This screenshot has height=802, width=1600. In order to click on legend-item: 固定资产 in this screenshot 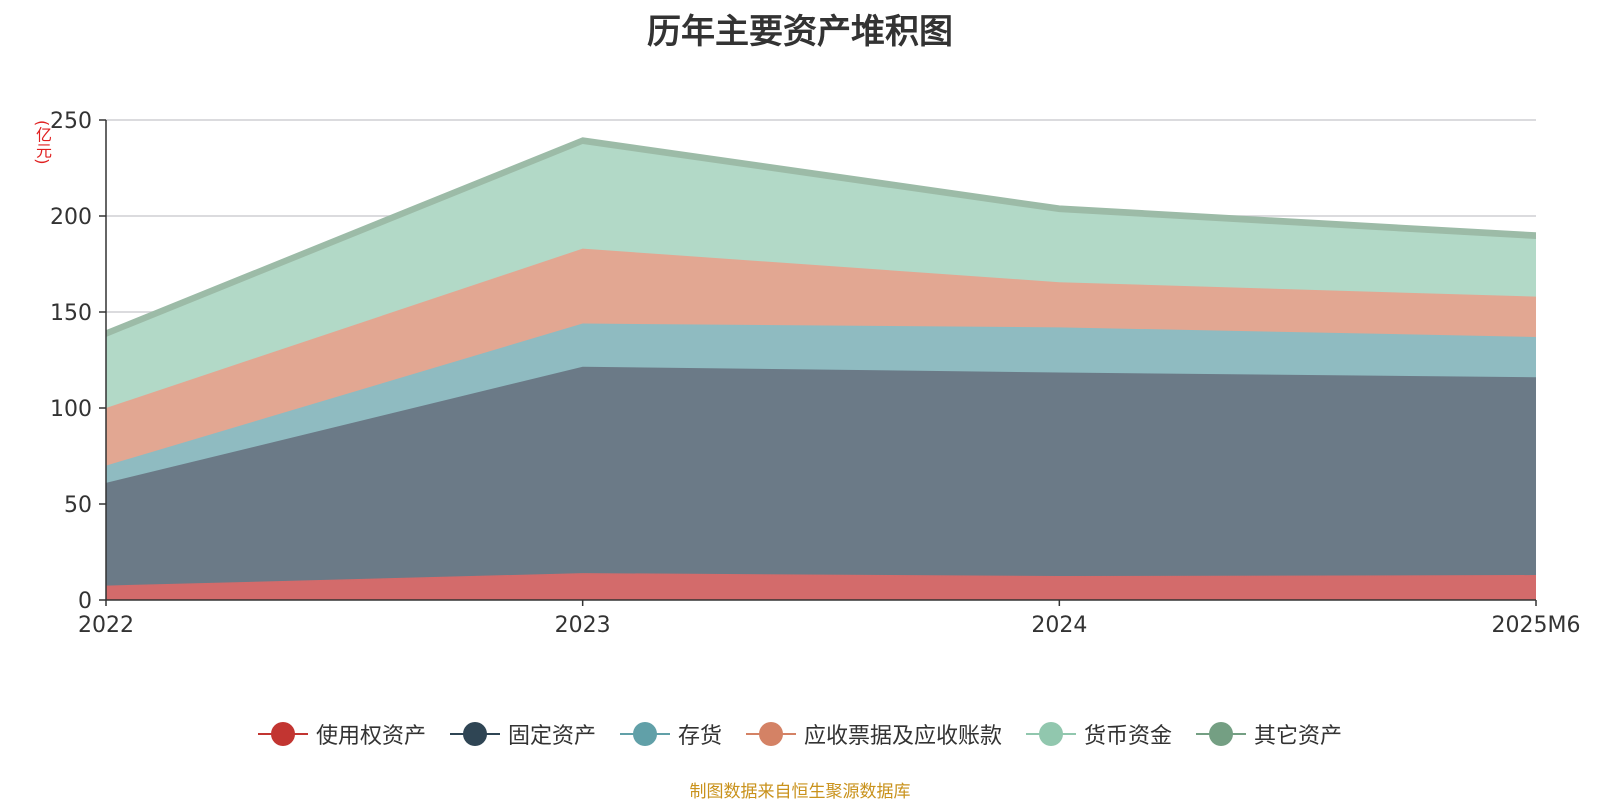, I will do `click(522, 734)`.